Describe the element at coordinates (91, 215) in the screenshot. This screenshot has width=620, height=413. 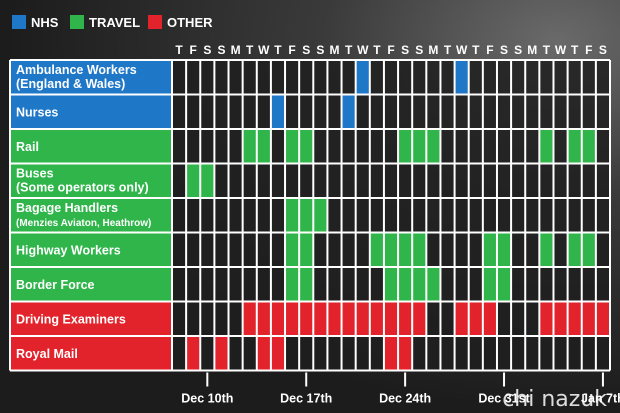
I see `row-label-band` at that location.